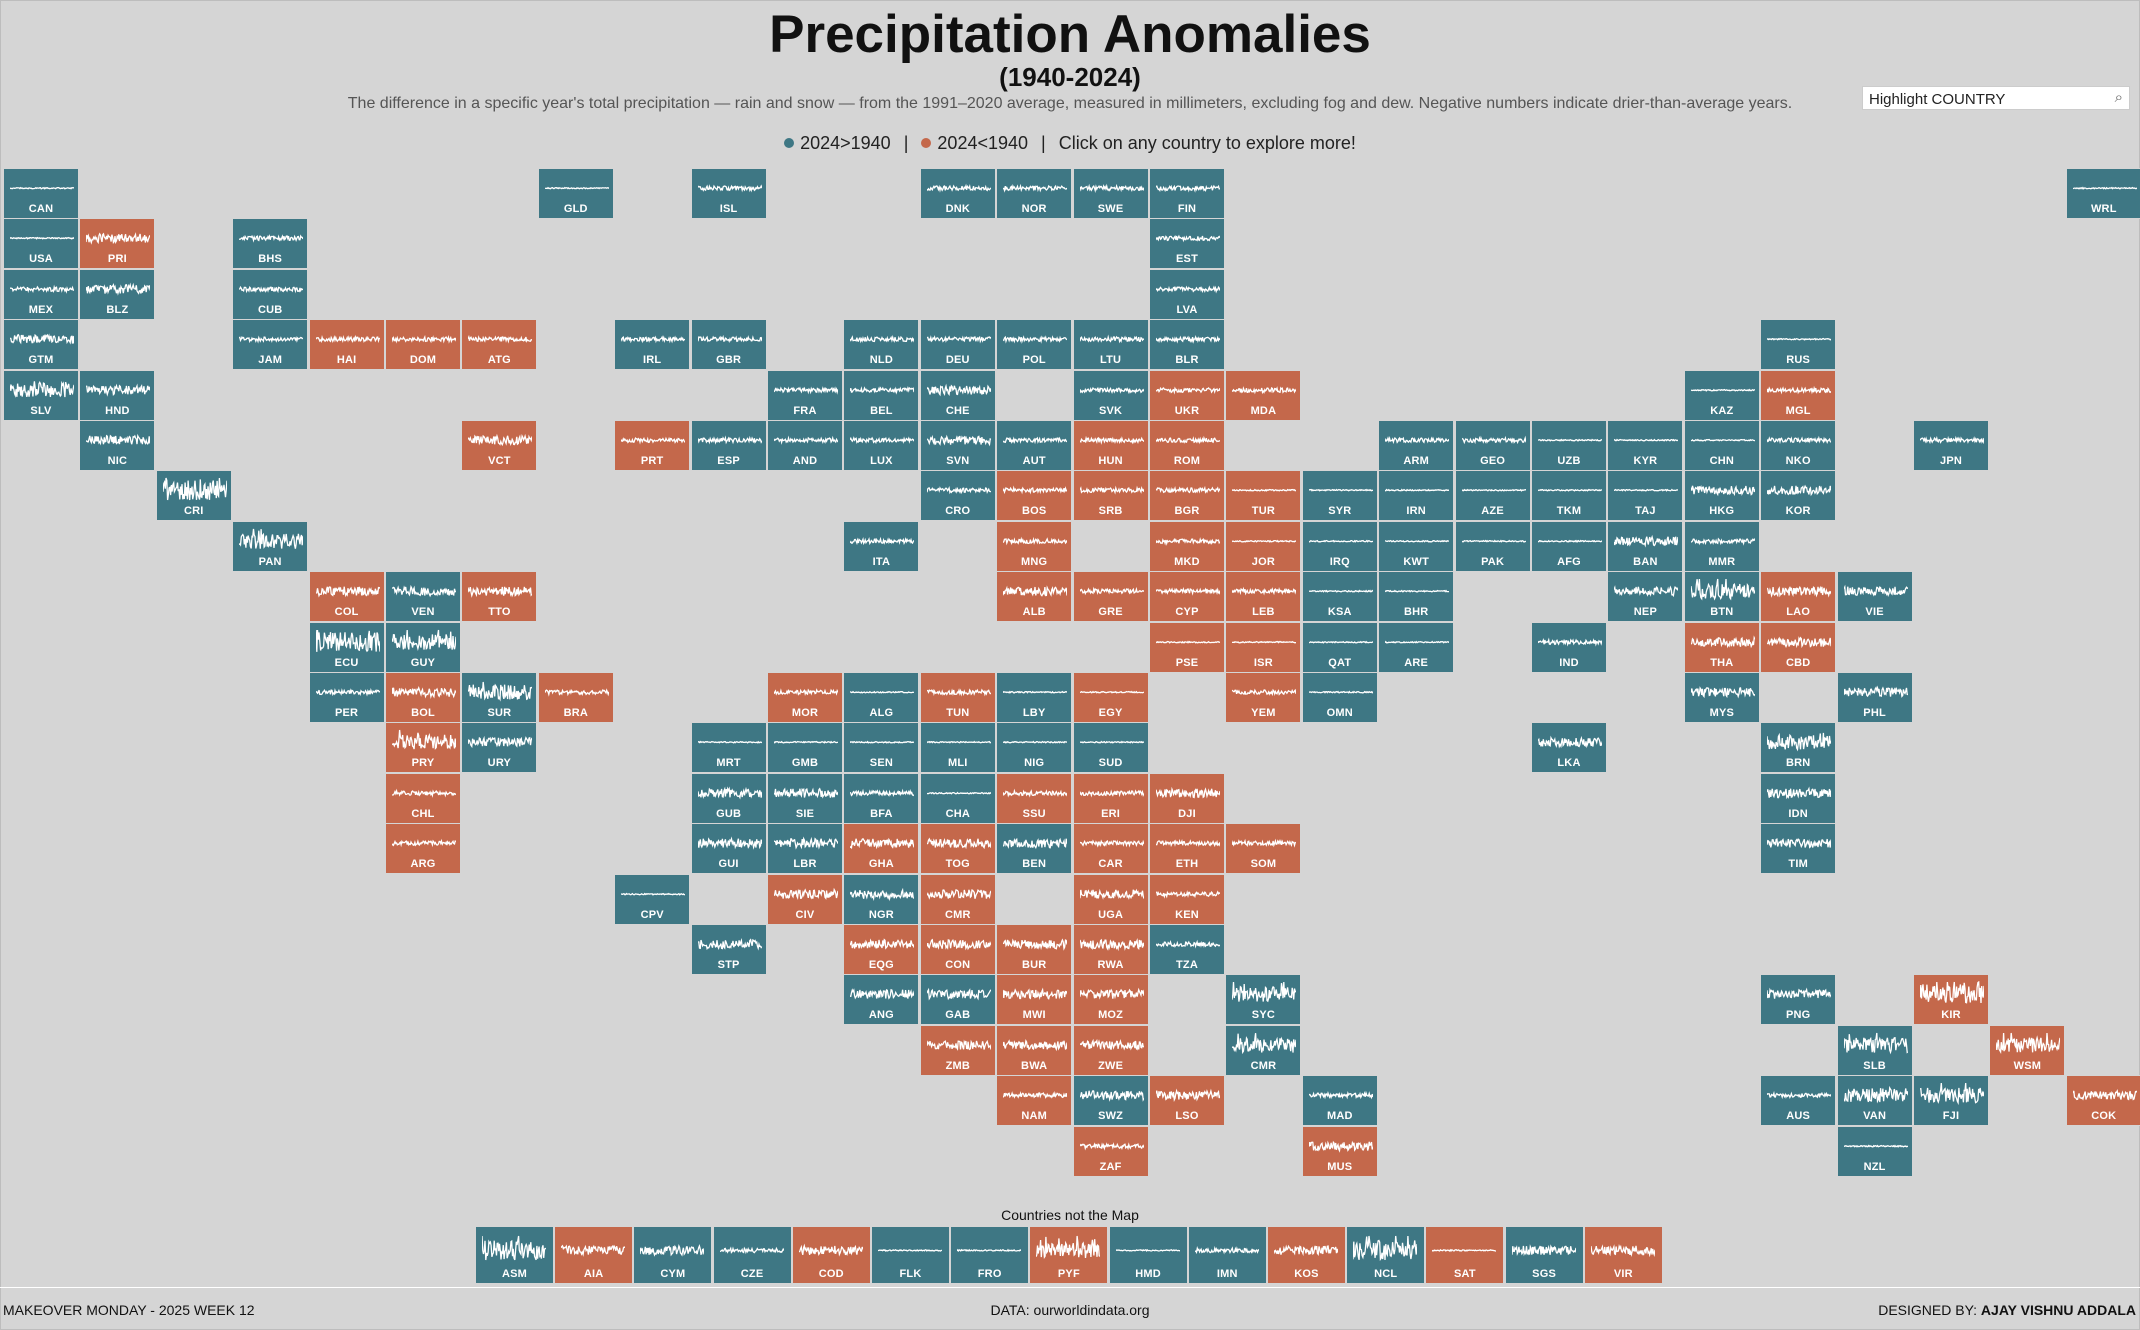 The width and height of the screenshot is (2140, 1330). I want to click on country-tile-chn: CHN, so click(1721, 445).